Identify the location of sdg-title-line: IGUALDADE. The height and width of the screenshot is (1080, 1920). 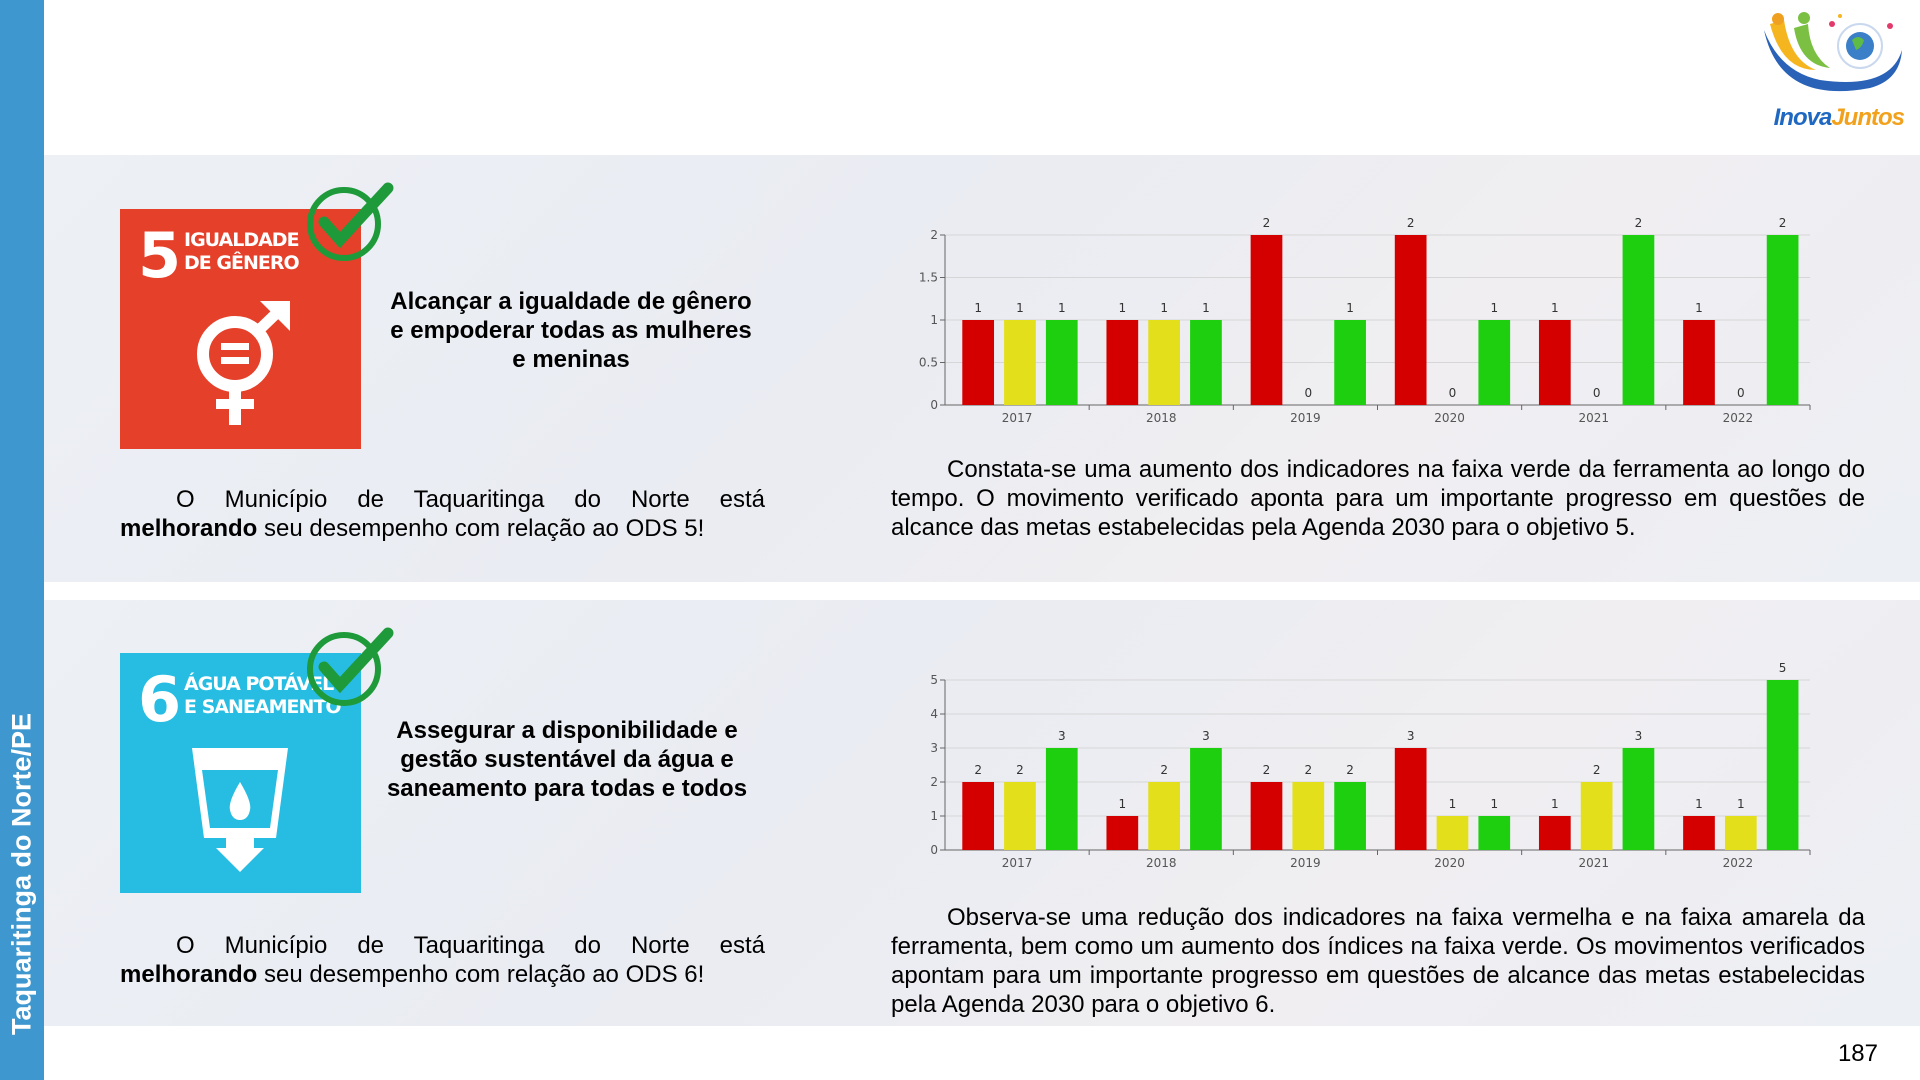
(242, 240).